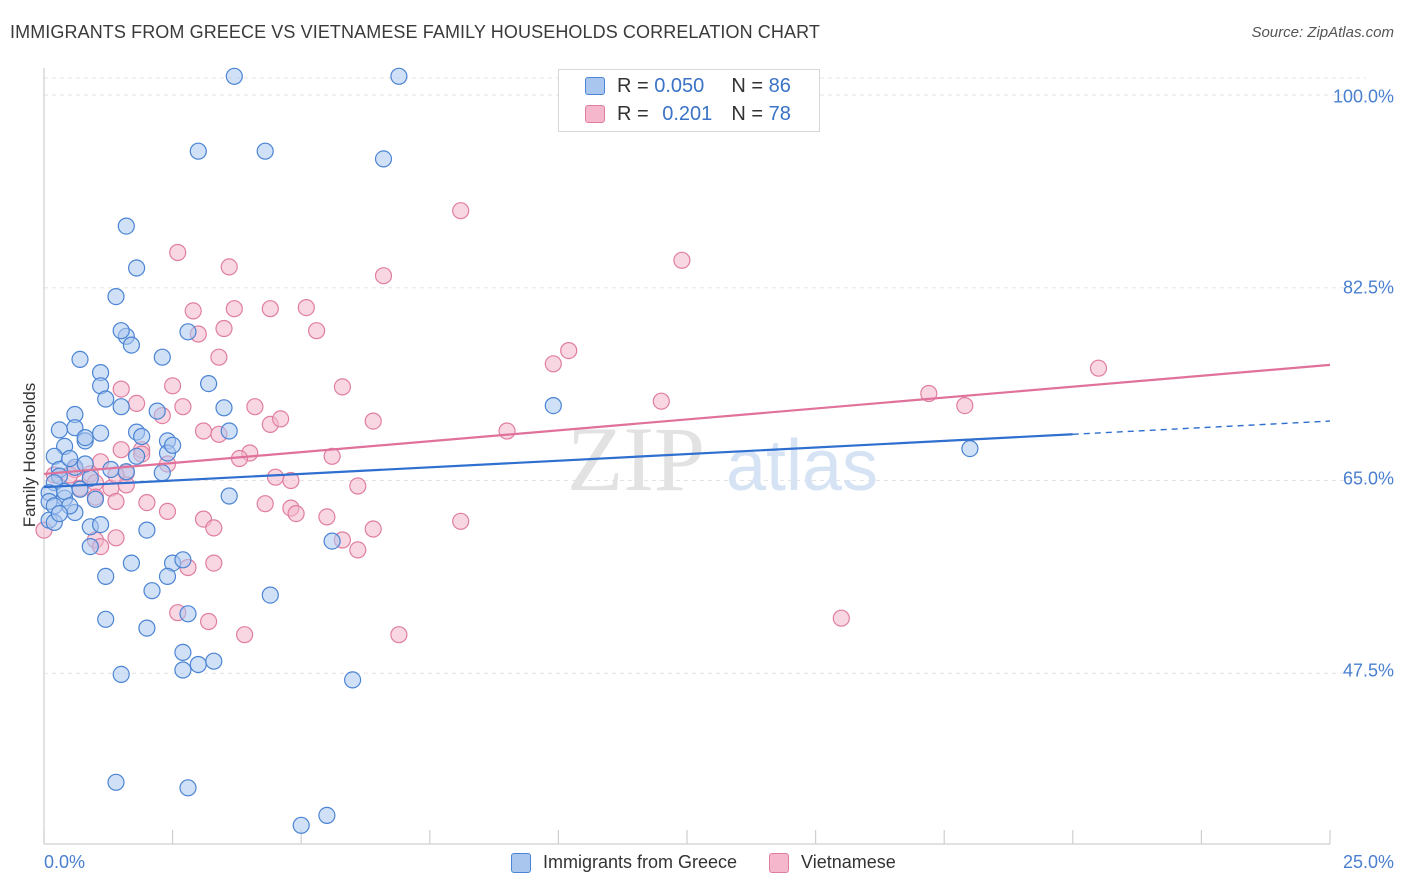 This screenshot has width=1406, height=892. I want to click on n-value: 78, so click(779, 113).